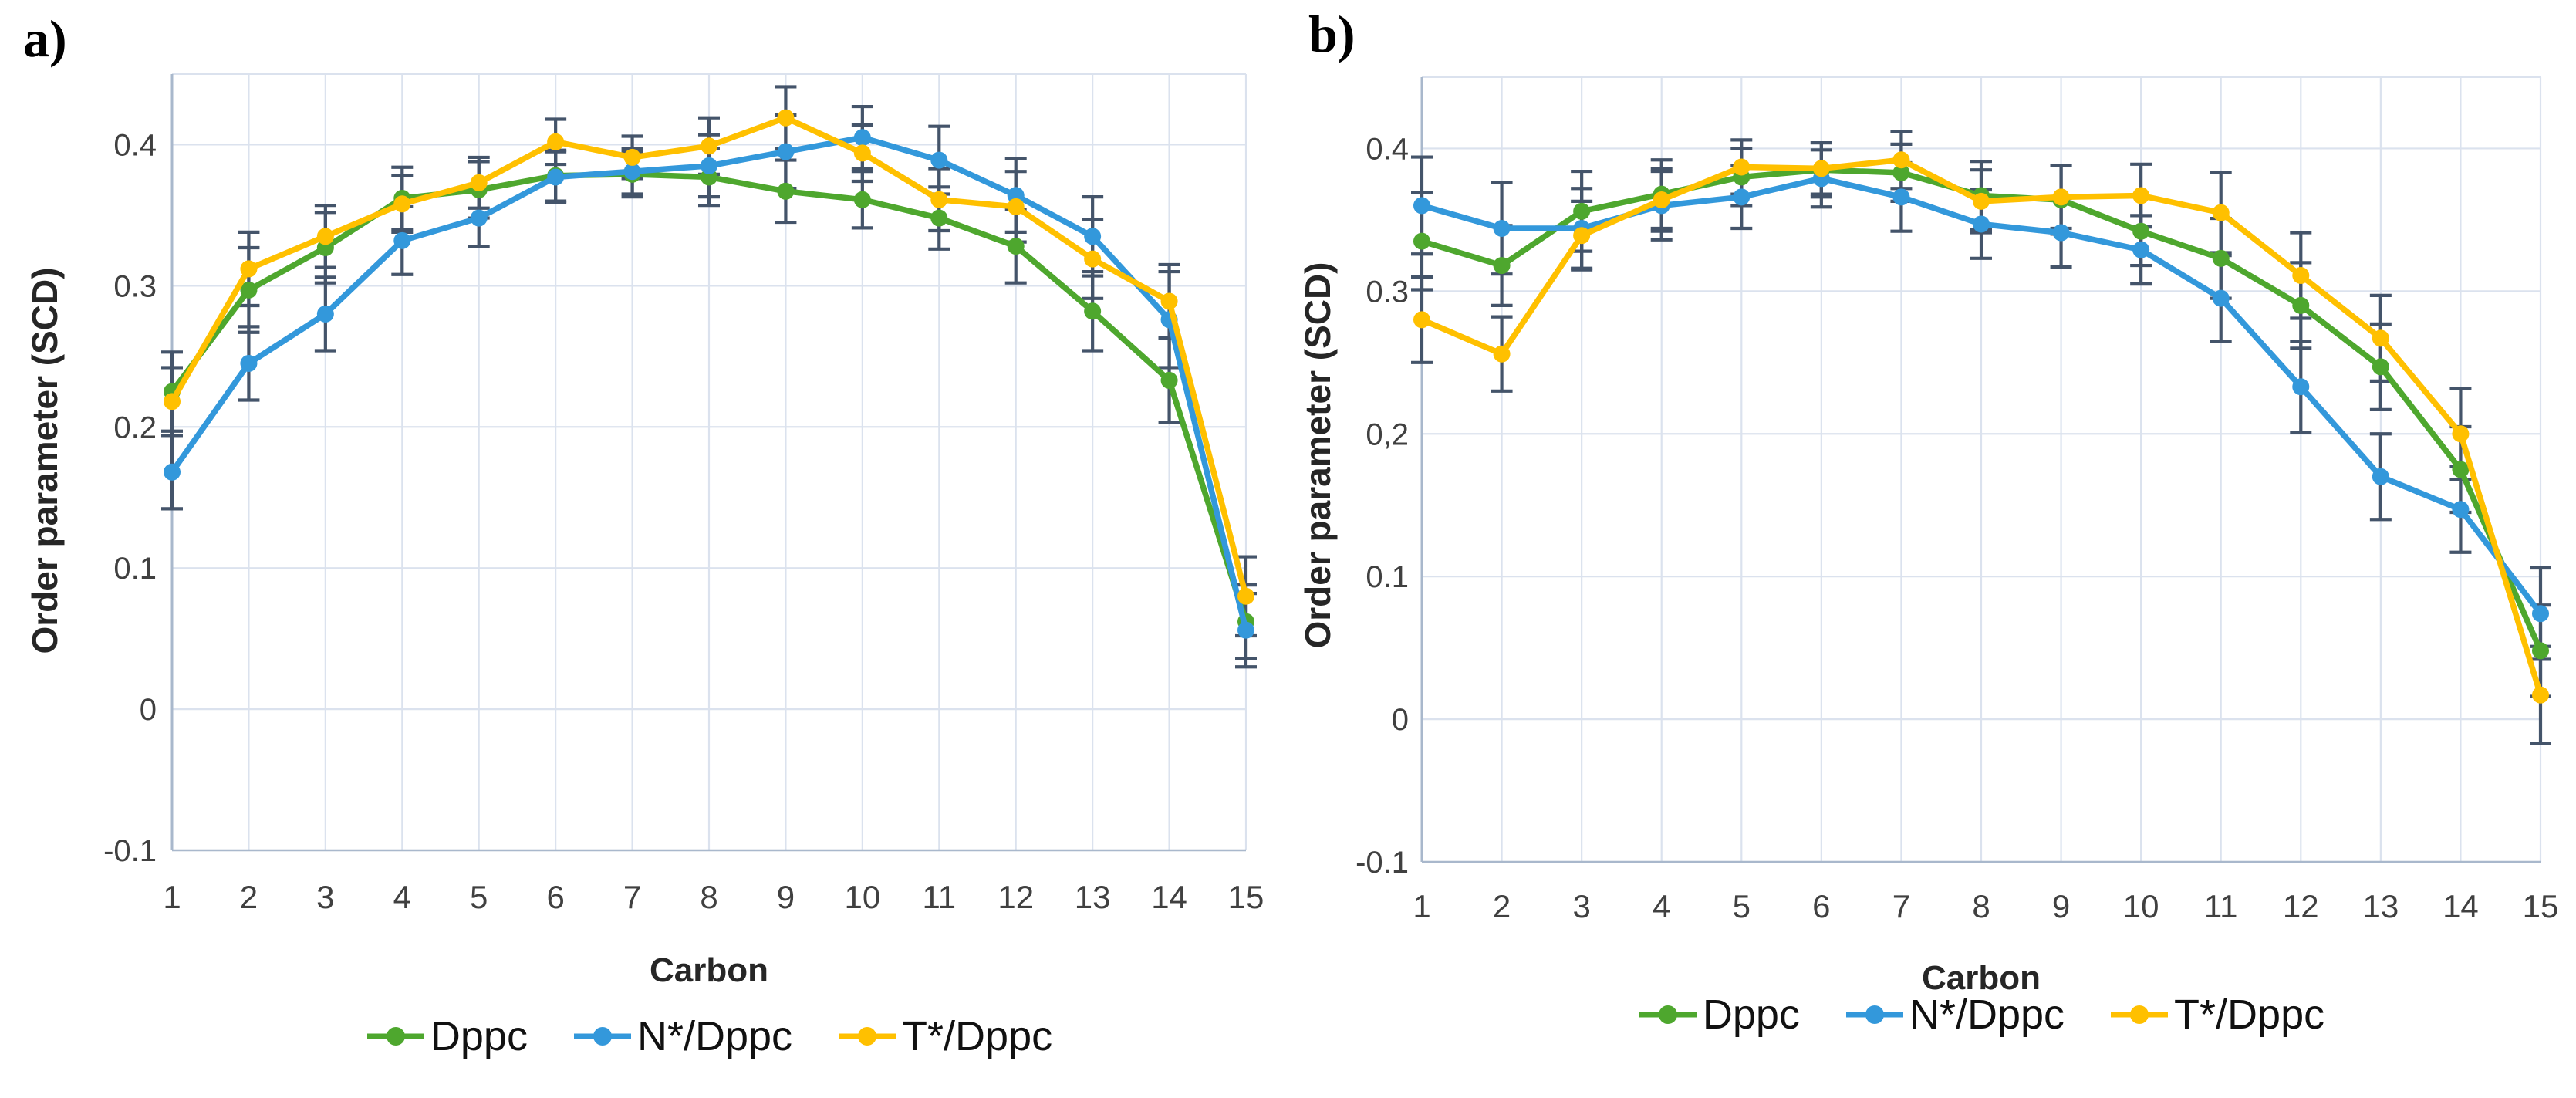  I want to click on legend-label-t-dppc: T*/Dppc, so click(2249, 1015).